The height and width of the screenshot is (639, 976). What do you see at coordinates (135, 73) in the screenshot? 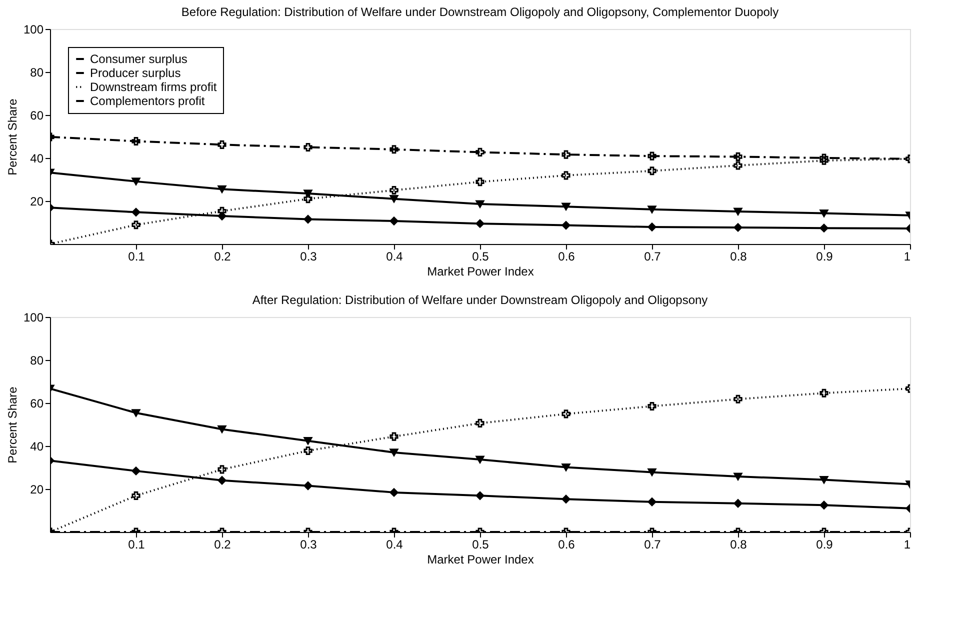
I see `legend-label: Producer surplus` at bounding box center [135, 73].